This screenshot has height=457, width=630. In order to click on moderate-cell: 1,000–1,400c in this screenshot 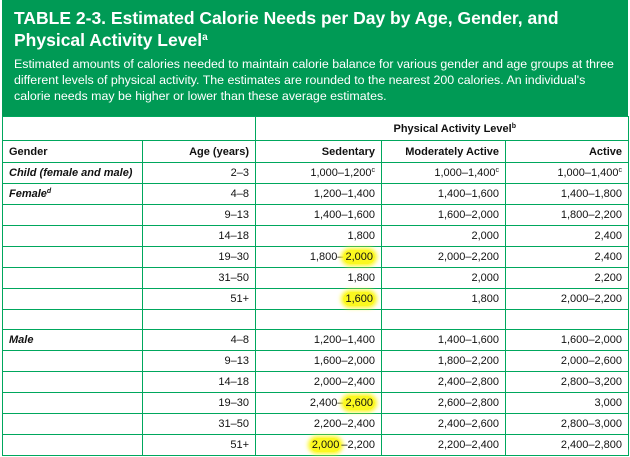, I will do `click(443, 173)`.